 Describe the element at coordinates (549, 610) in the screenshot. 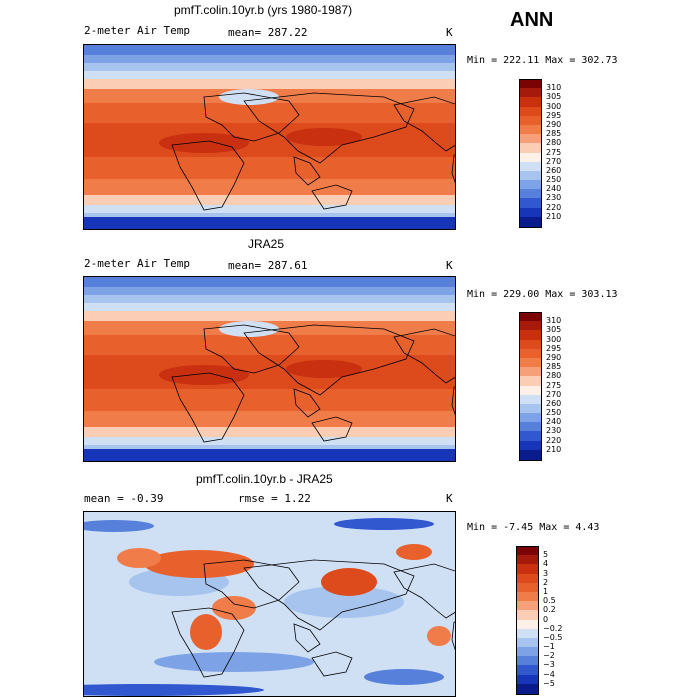

I see `colorbar-label: 0.2` at that location.